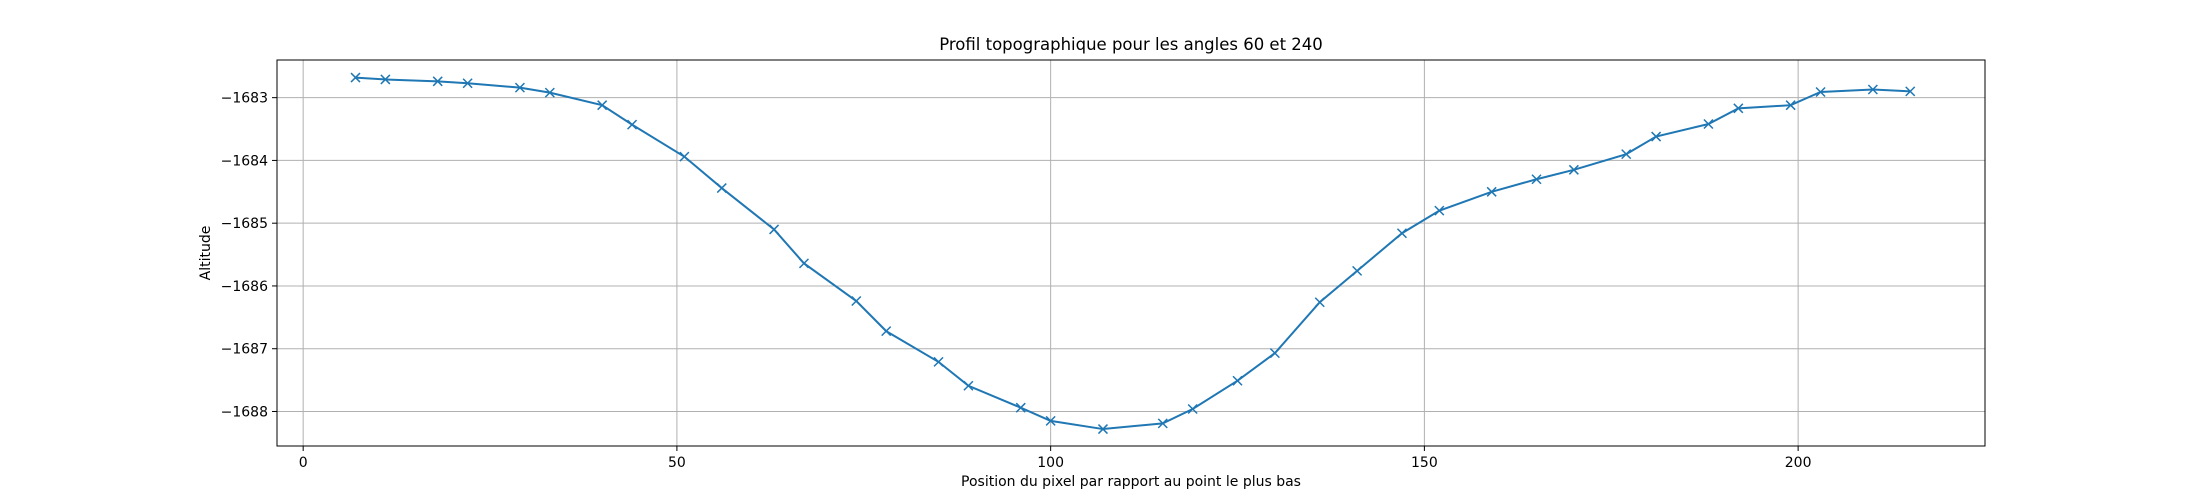 This screenshot has height=500, width=2200. Describe the element at coordinates (303, 463) in the screenshot. I see `x-tick-label: 0` at that location.